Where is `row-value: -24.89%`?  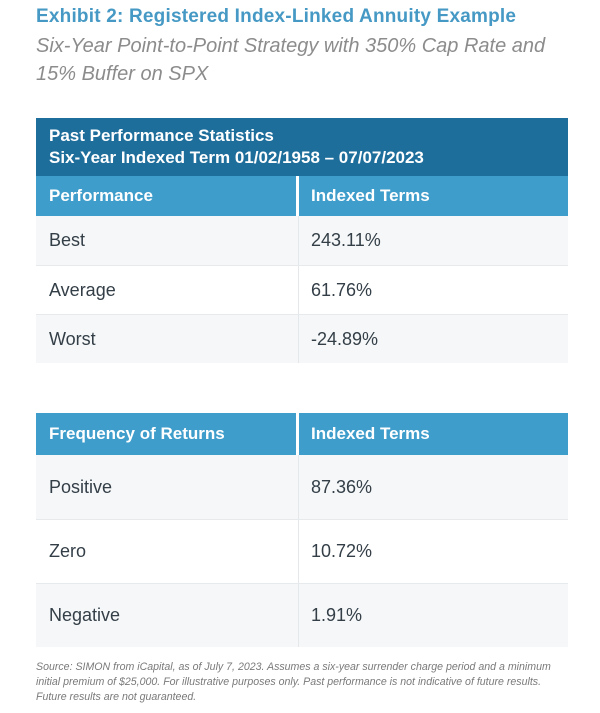
row-value: -24.89% is located at coordinates (345, 338).